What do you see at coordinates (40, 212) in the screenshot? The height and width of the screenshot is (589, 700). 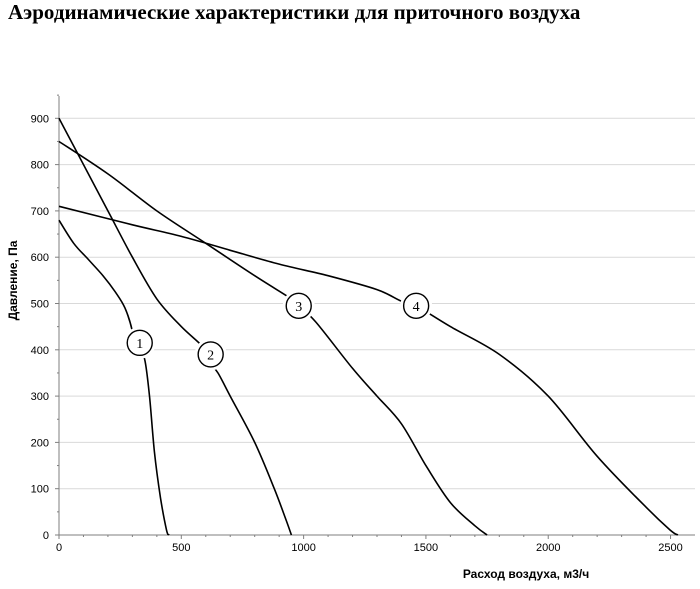 I see `y-tick-label: 700` at bounding box center [40, 212].